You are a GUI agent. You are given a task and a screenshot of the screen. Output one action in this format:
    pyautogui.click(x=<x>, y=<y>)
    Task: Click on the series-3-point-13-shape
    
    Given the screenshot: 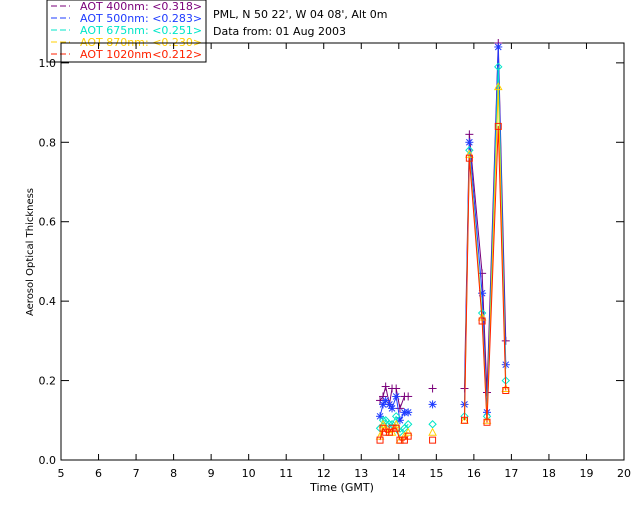 What is the action you would take?
    pyautogui.click(x=487, y=419)
    